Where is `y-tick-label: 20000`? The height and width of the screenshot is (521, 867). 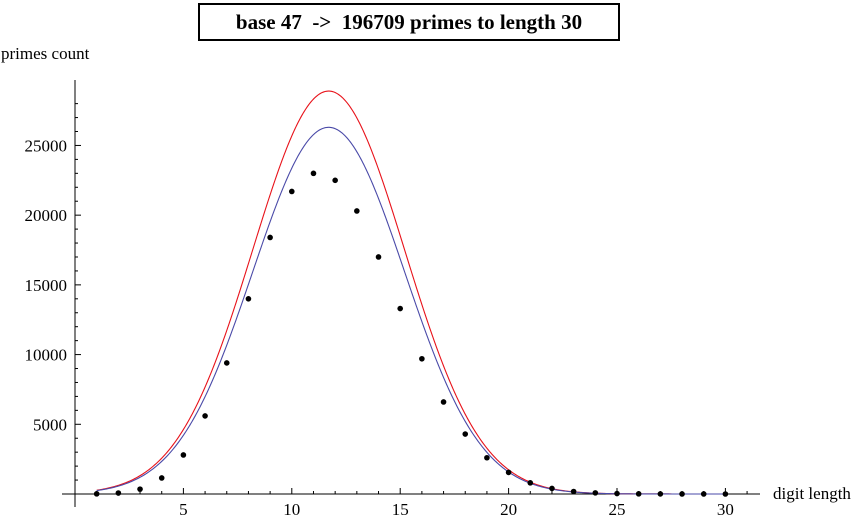
y-tick-label: 20000 is located at coordinates (46, 215).